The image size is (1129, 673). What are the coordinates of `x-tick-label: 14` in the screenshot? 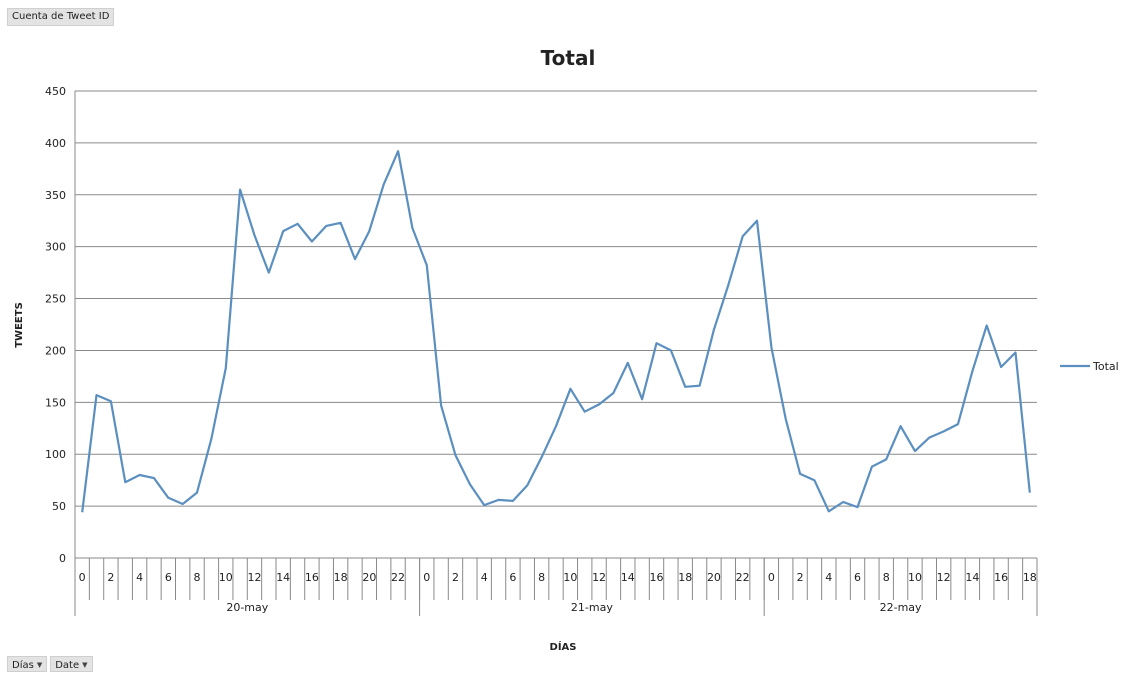 It's located at (283, 577).